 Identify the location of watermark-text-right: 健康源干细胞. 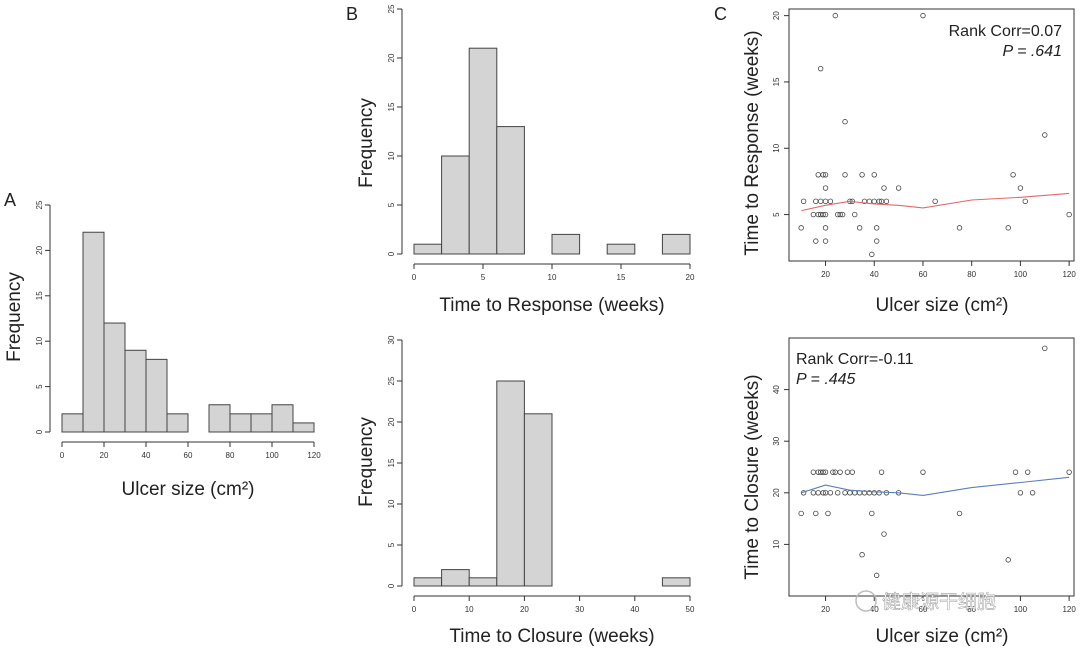
(939, 602).